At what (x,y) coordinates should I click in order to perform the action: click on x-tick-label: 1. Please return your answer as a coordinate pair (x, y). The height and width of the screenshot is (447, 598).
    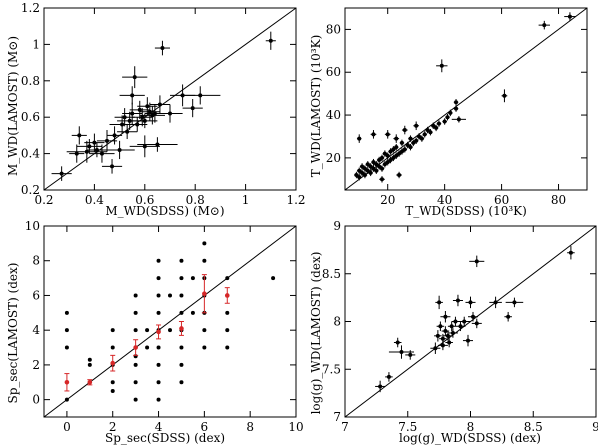
    Looking at the image, I should click on (246, 200).